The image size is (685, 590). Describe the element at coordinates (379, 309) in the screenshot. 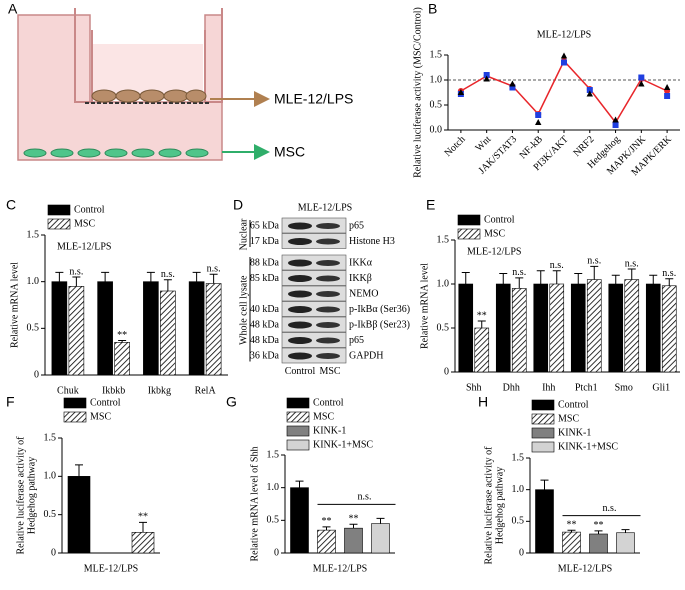

I see `protein-label: p-IkBα (Ser36)` at that location.